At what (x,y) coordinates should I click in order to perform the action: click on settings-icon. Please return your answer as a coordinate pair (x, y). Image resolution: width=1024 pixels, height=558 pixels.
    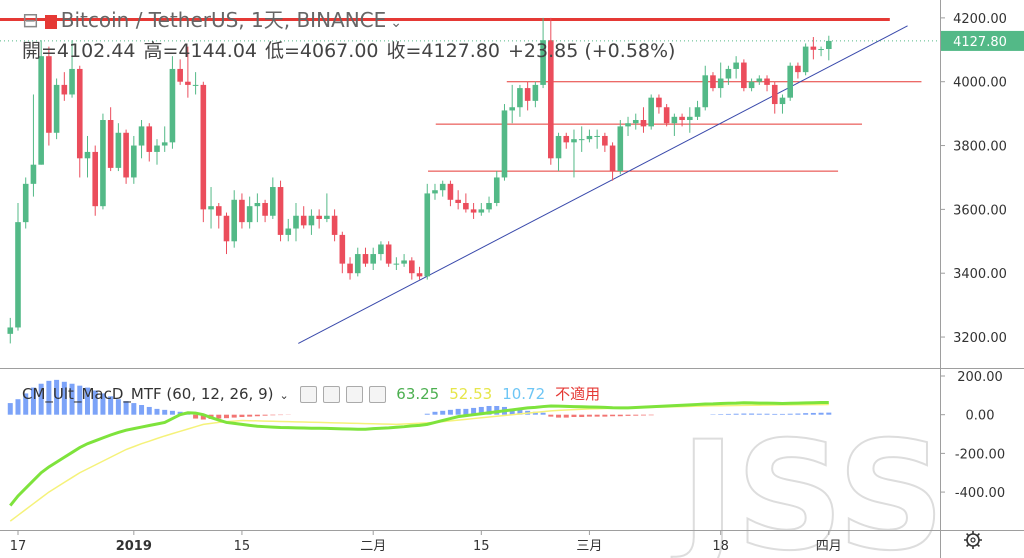
    Looking at the image, I should click on (973, 540).